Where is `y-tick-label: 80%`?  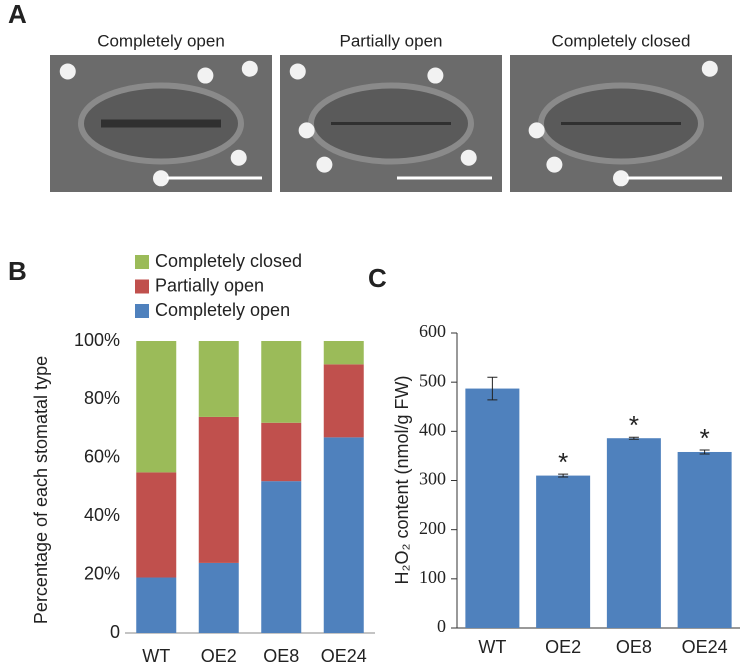
y-tick-label: 80% is located at coordinates (102, 398).